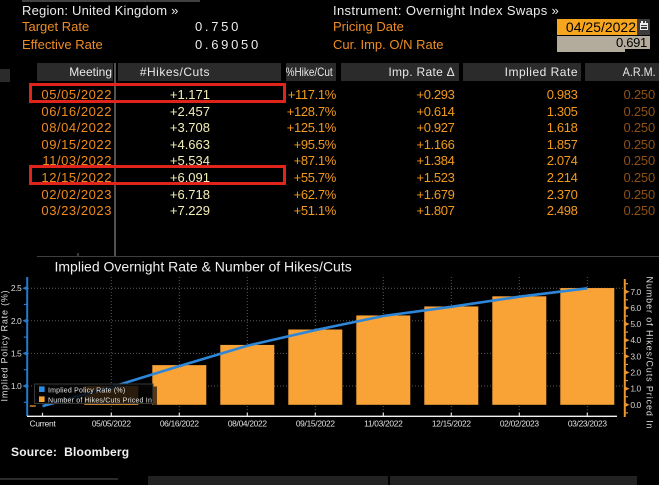  What do you see at coordinates (635, 340) in the screenshot?
I see `svg-text: 4.0` at bounding box center [635, 340].